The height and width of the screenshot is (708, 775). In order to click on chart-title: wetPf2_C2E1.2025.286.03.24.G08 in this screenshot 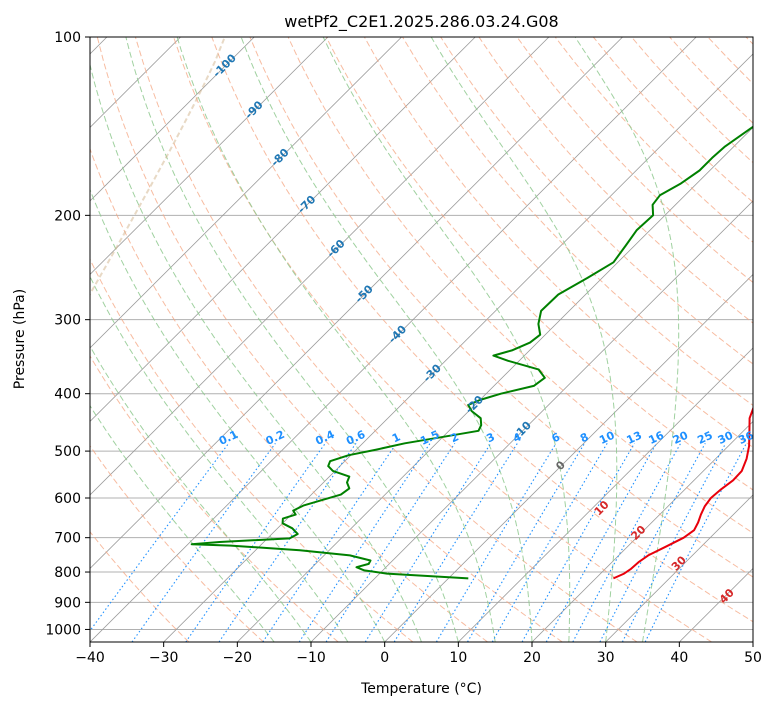, I will do `click(421, 22)`.